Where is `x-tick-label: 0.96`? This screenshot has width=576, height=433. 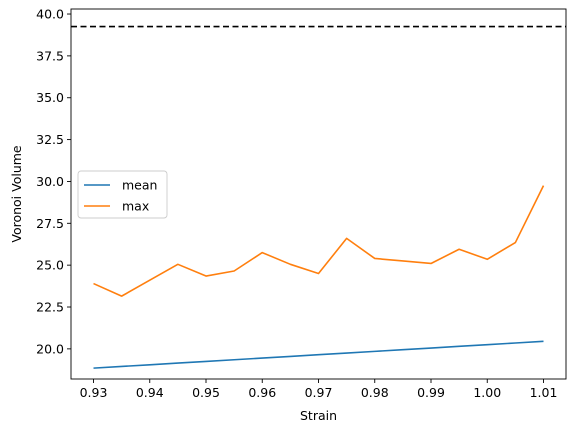
x-tick-label: 0.96 is located at coordinates (262, 392).